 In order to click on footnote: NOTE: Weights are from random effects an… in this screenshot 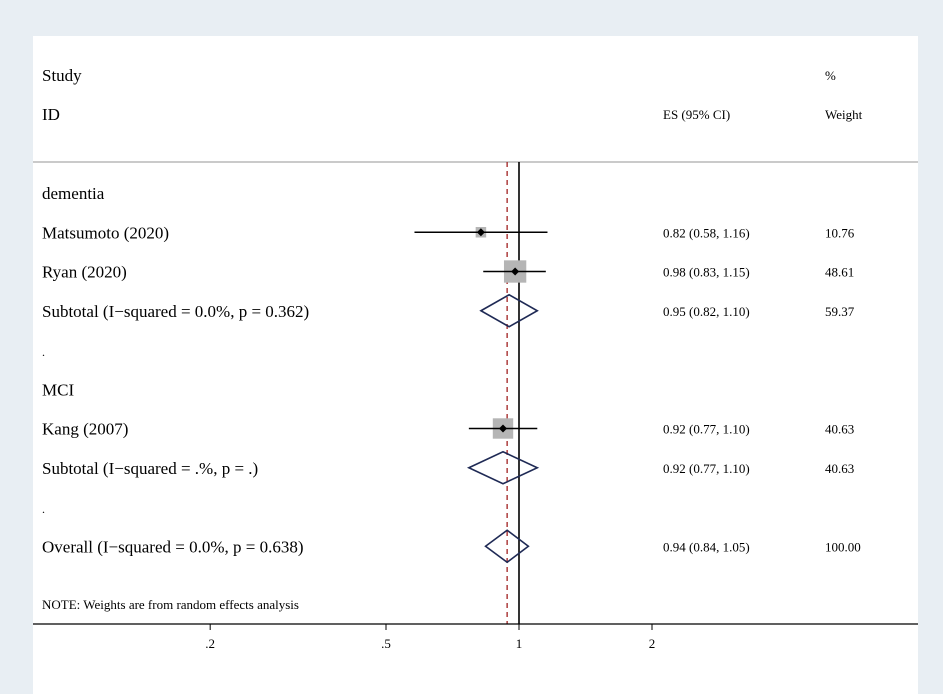, I will do `click(170, 604)`.